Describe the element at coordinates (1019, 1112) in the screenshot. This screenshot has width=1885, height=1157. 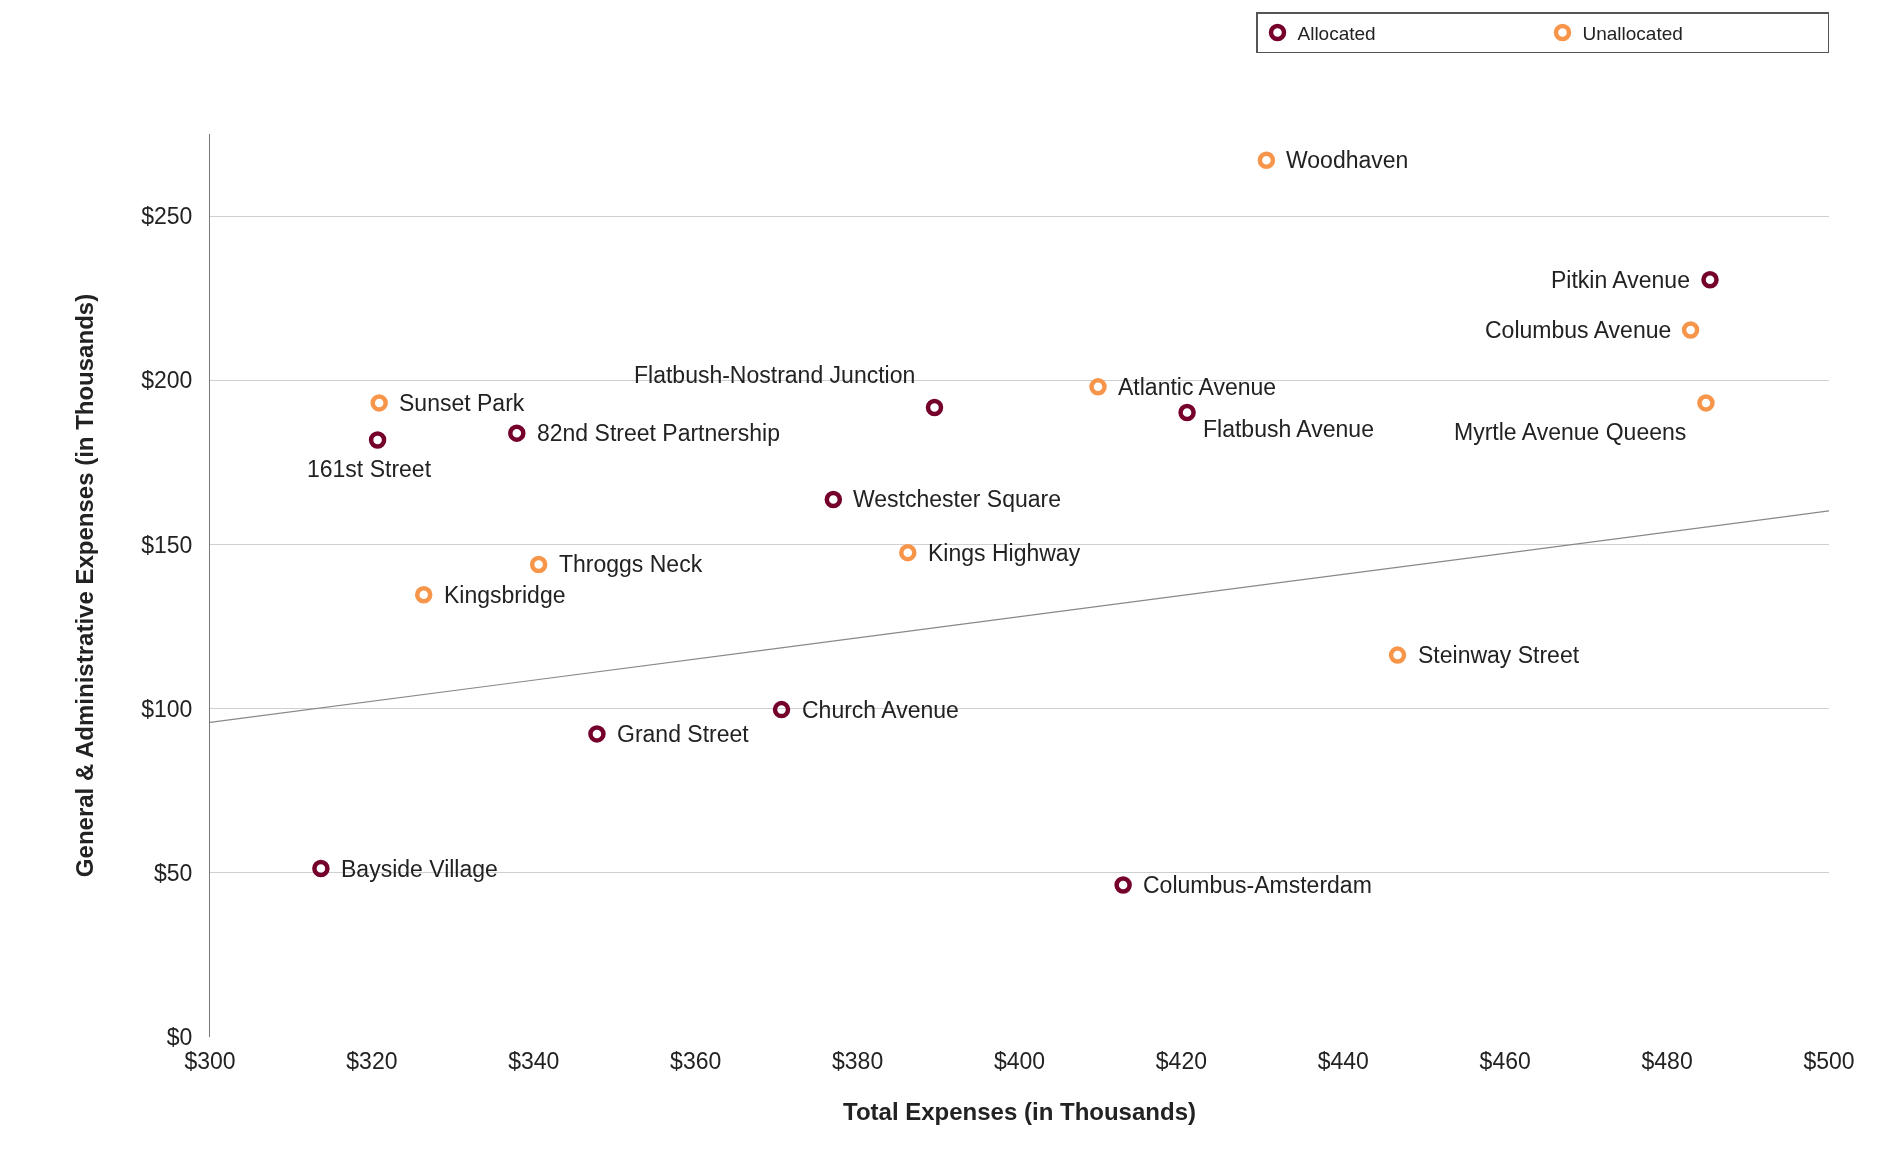
I see `x-axis-title: Total Expenses (in Thousands)` at that location.